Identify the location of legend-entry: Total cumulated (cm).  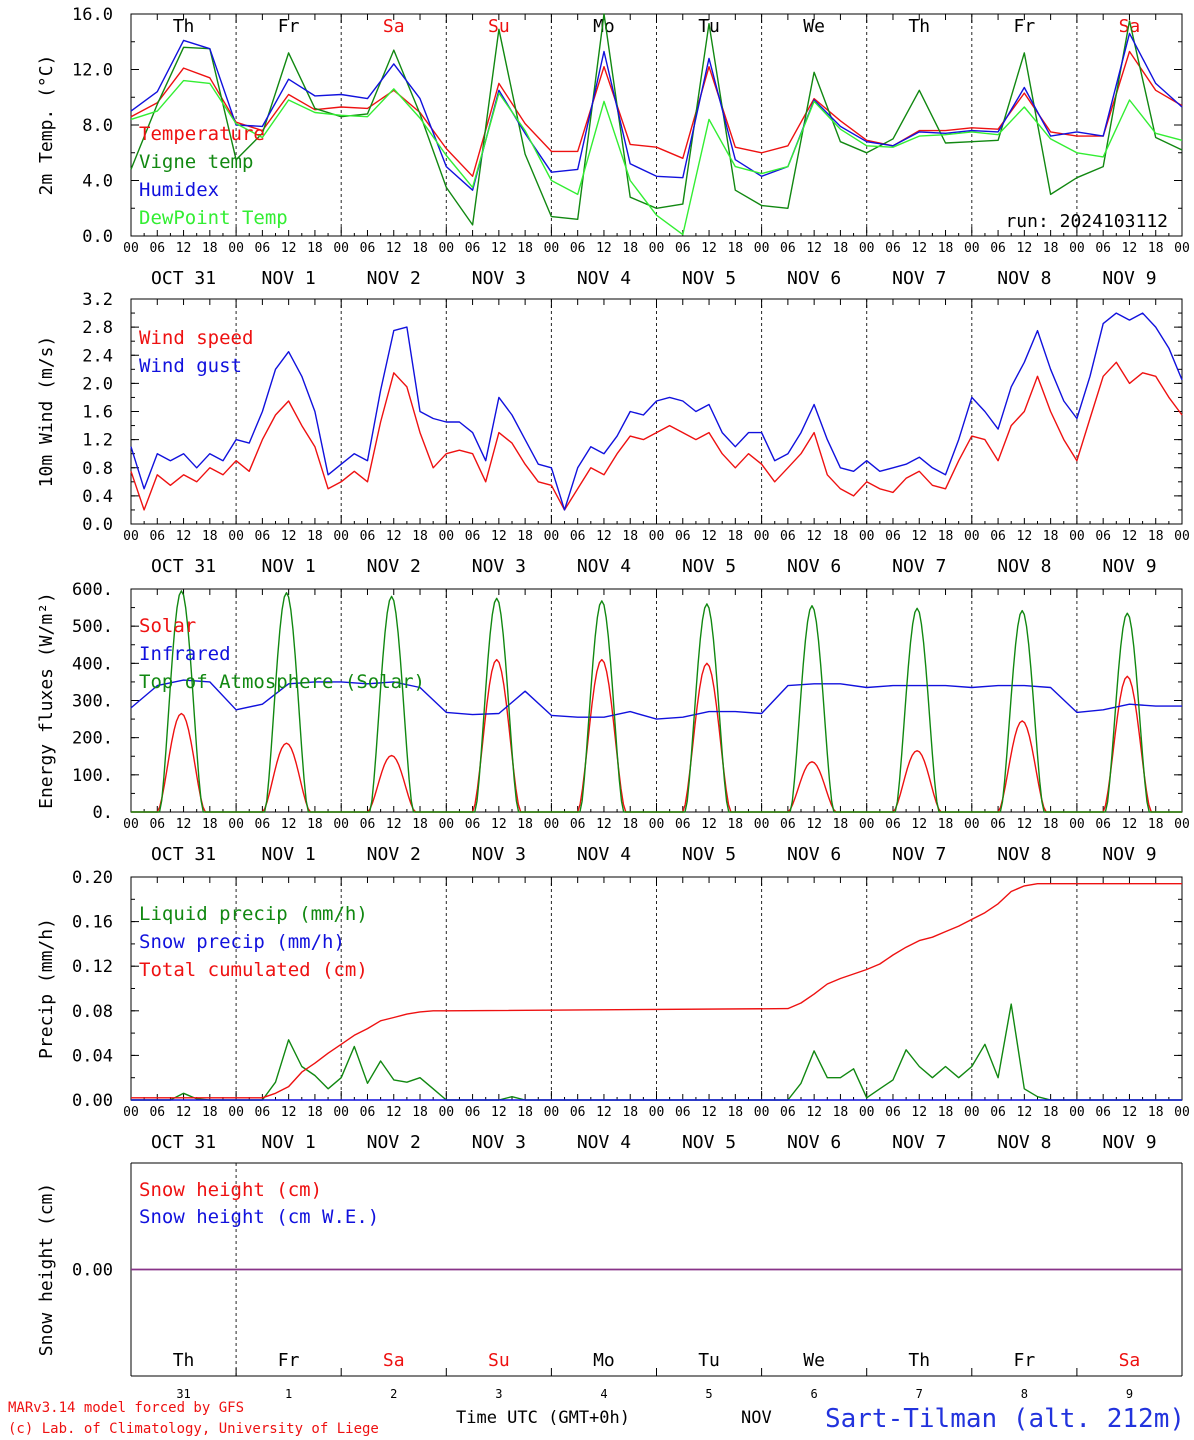
(253, 970).